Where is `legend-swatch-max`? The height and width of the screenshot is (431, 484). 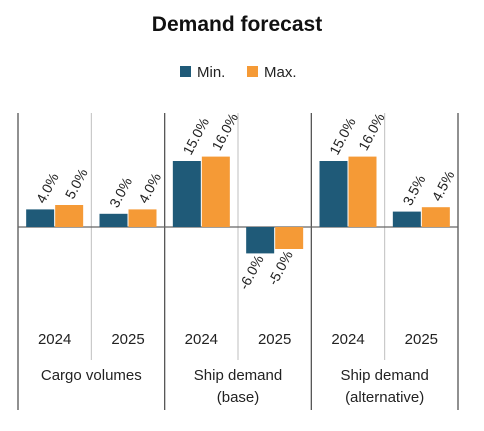 legend-swatch-max is located at coordinates (252, 71).